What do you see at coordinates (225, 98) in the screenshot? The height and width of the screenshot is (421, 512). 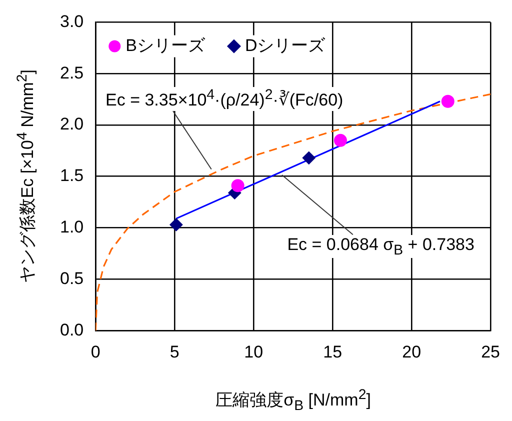 I see `annotation: Ec = 3.35×10$^{4}$·(ρ/24)$^{2}$·∛(Fc/60)` at bounding box center [225, 98].